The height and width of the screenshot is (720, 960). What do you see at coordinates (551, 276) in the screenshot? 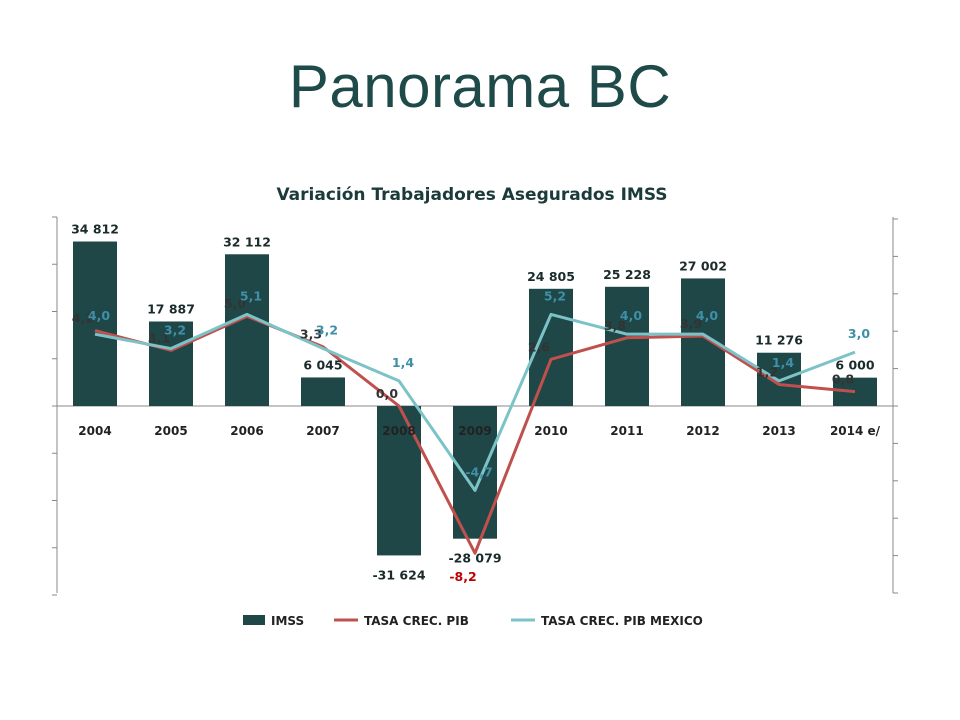
I see `bar-value-label: 24 805` at bounding box center [551, 276].